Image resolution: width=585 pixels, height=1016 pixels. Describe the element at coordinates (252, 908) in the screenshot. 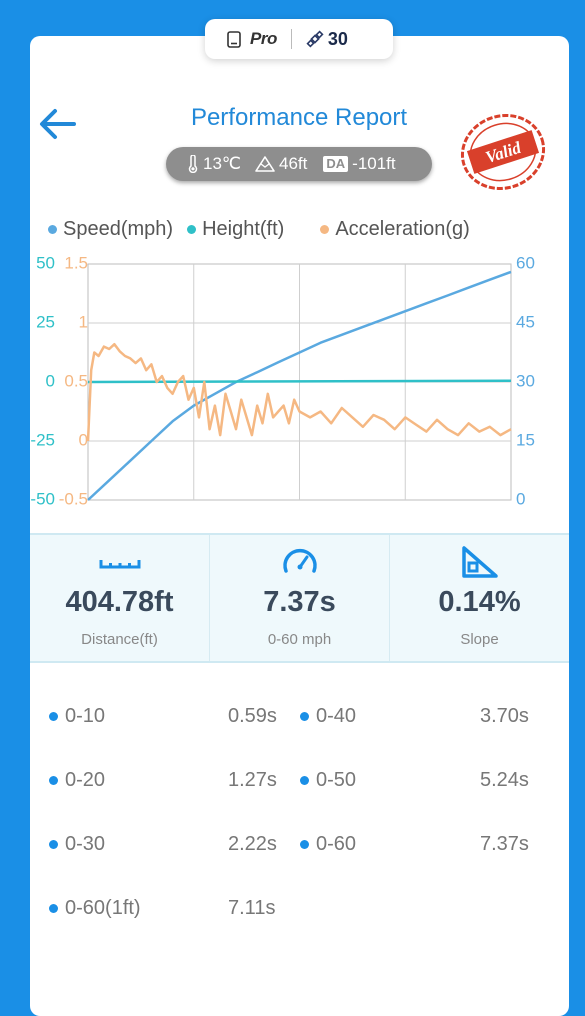

I see `split-time: 7.11s` at that location.